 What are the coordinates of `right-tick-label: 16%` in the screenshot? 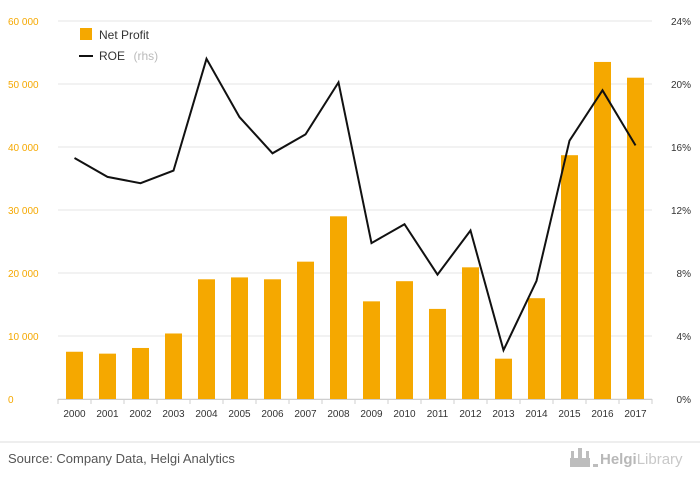 It's located at (681, 148).